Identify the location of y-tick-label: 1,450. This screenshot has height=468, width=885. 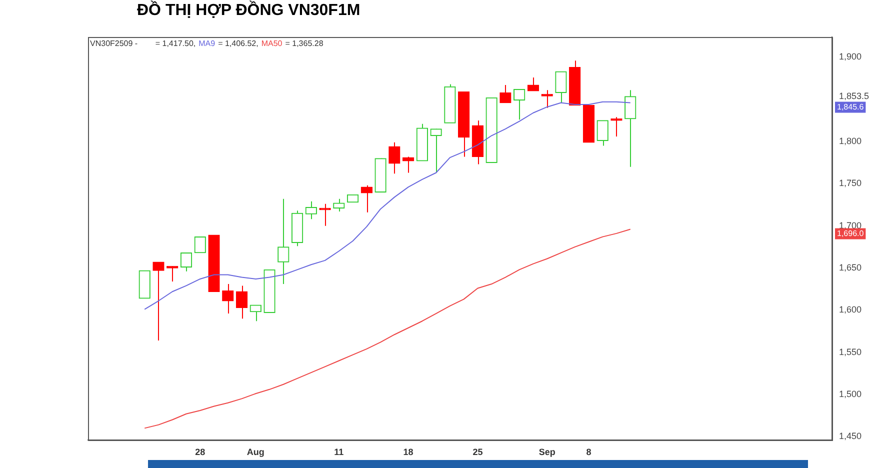
(850, 436).